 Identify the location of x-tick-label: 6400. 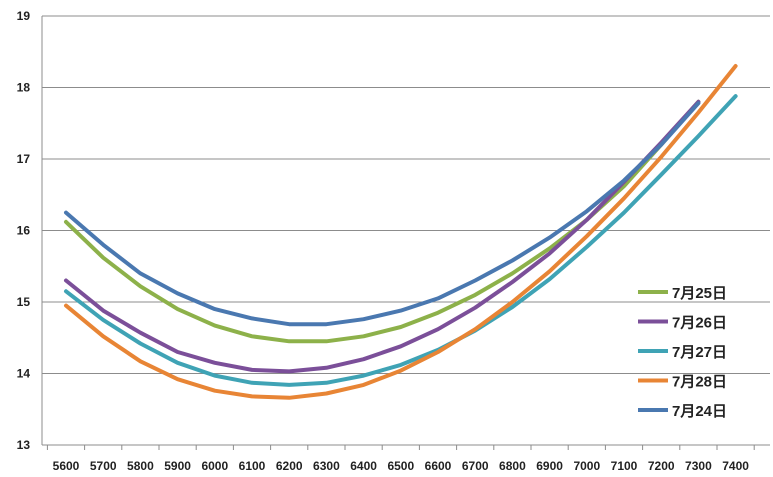
(363, 466).